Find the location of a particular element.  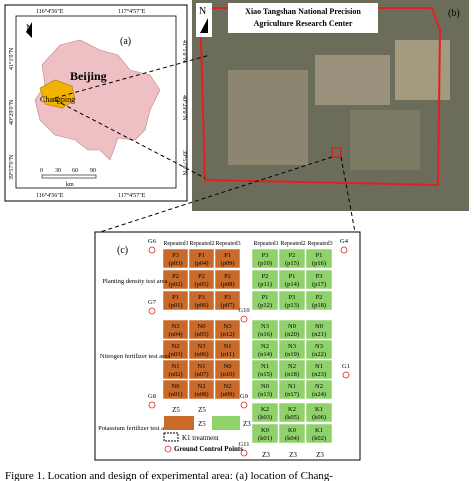

plot-id: (p16) is located at coordinates (319, 263).